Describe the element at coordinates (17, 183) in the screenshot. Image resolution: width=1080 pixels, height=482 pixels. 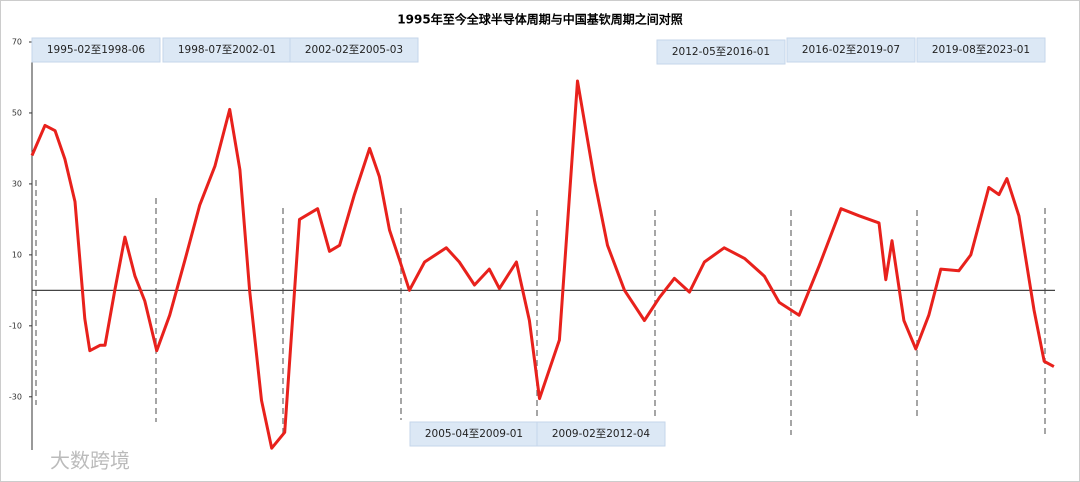
I see `y-tick-label: 30` at that location.